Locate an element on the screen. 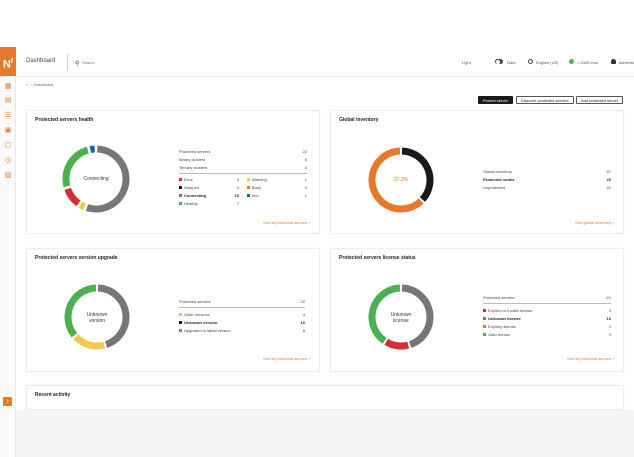 The height and width of the screenshot is (457, 634). stat-row: Expiring license 0 is located at coordinates (547, 327).